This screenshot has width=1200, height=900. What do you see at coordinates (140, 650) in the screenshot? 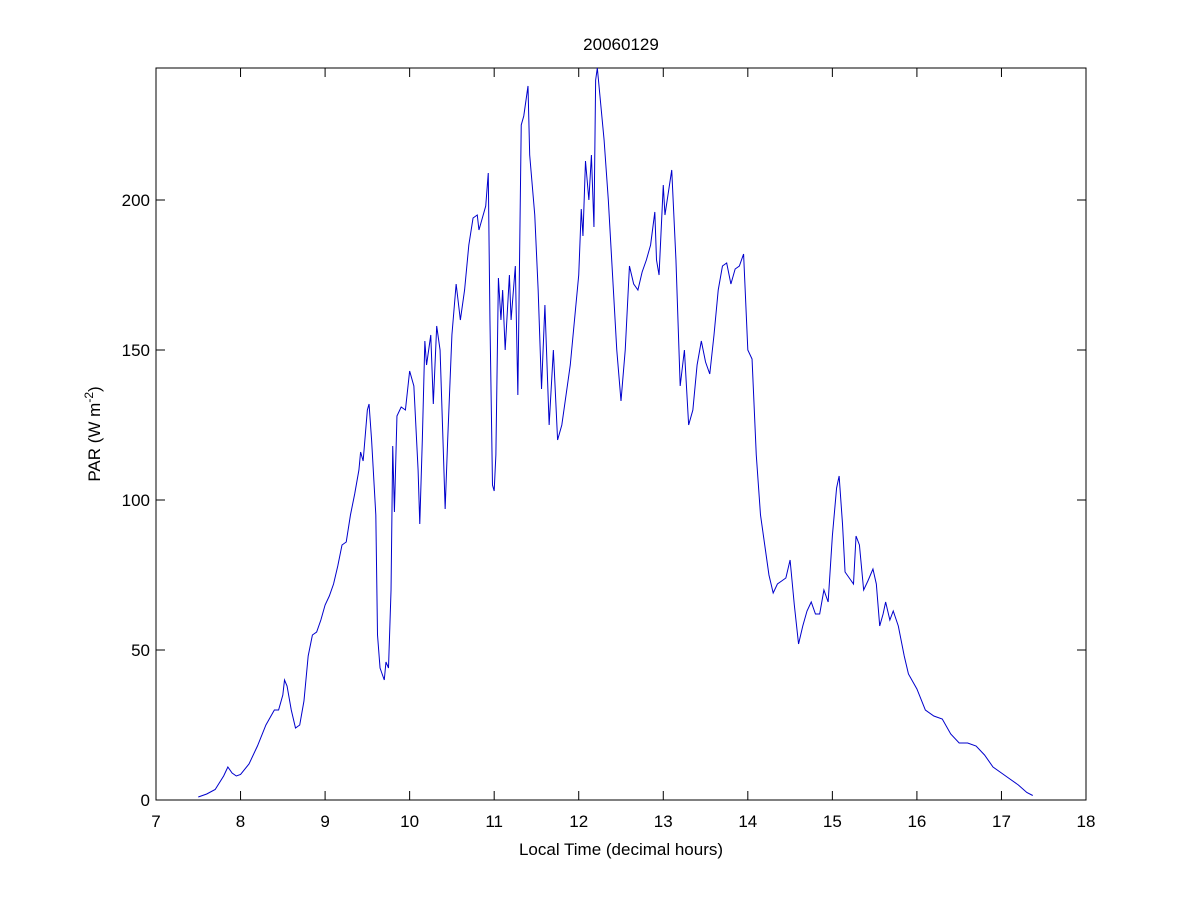
I see `y-tick-label: 50` at bounding box center [140, 650].